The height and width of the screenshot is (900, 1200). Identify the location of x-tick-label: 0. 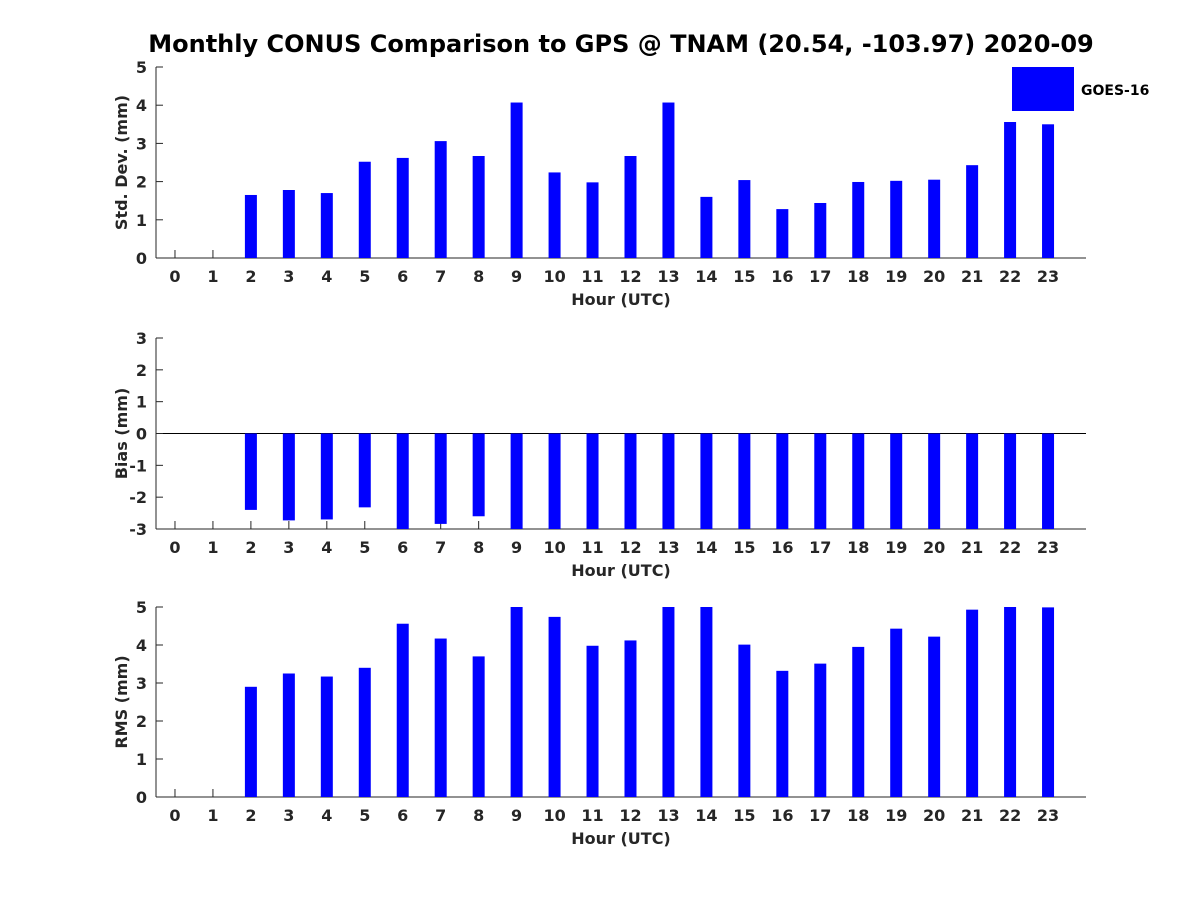
(174, 276).